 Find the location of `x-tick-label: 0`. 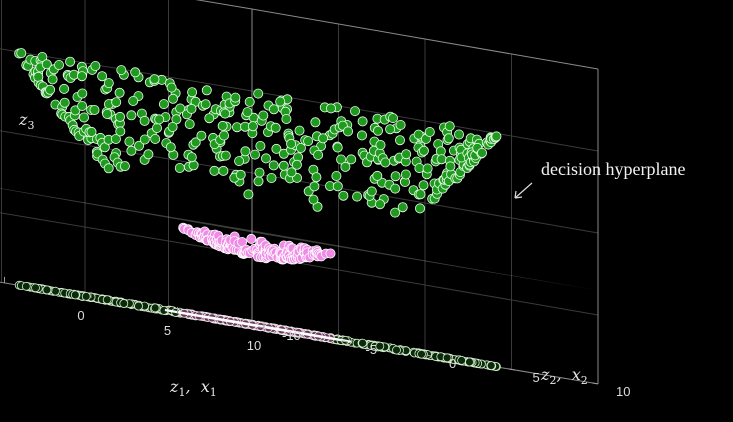

x-tick-label: 0 is located at coordinates (80, 315).